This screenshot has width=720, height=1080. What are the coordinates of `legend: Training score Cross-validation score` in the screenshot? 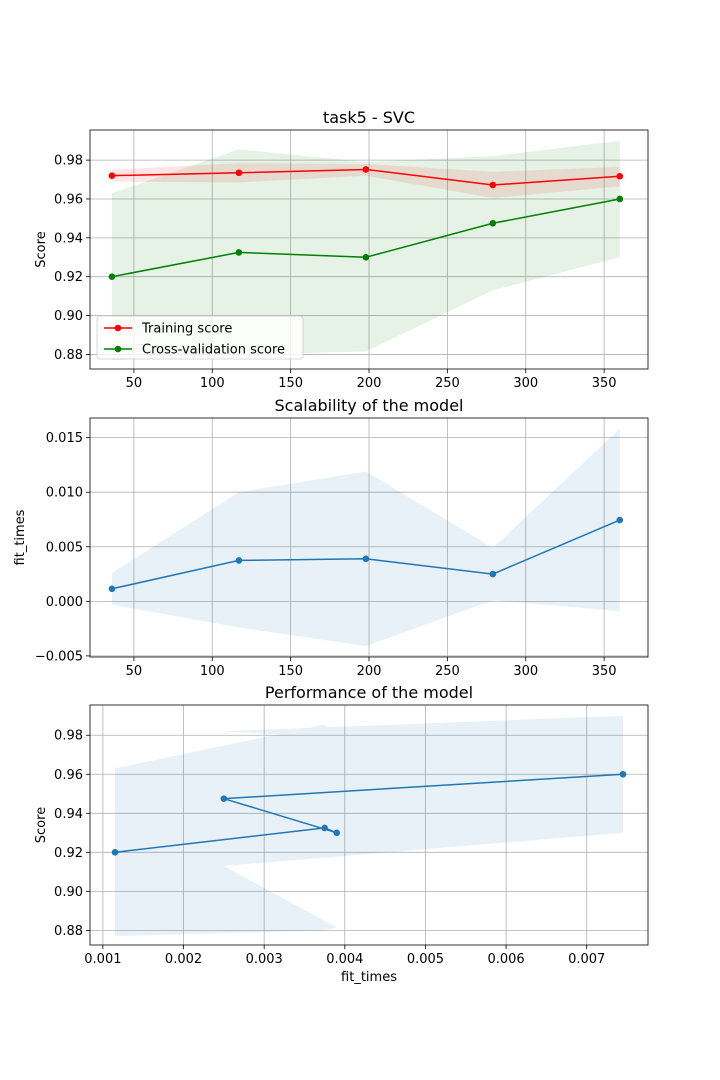 It's located at (200, 337).